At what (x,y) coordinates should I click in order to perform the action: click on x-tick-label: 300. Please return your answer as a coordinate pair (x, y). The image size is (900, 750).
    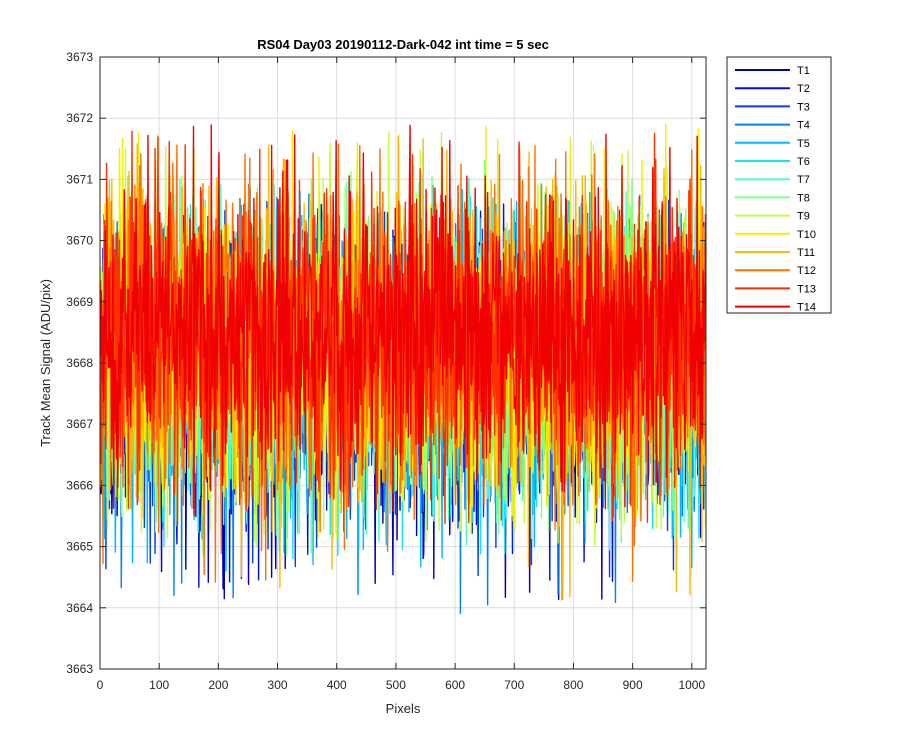
    Looking at the image, I should click on (278, 685).